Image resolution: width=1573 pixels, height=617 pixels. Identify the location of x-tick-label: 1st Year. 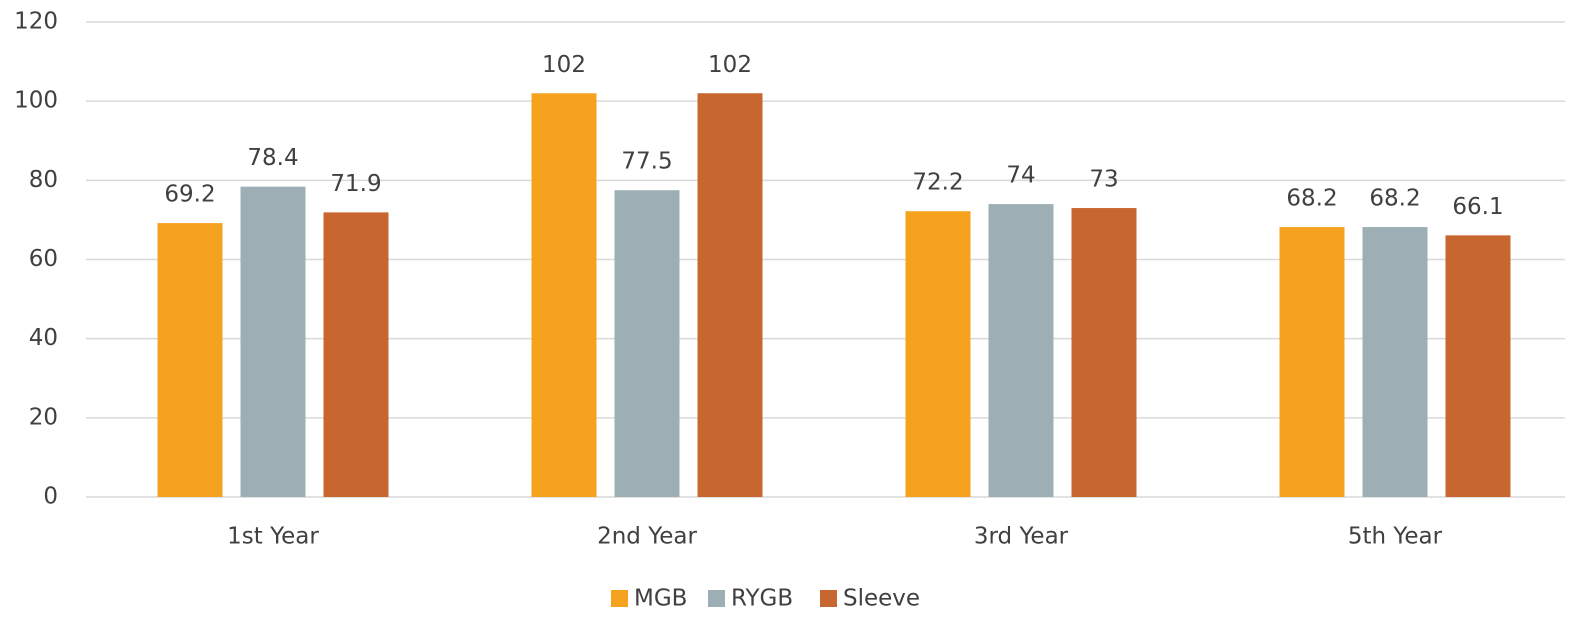
(273, 537).